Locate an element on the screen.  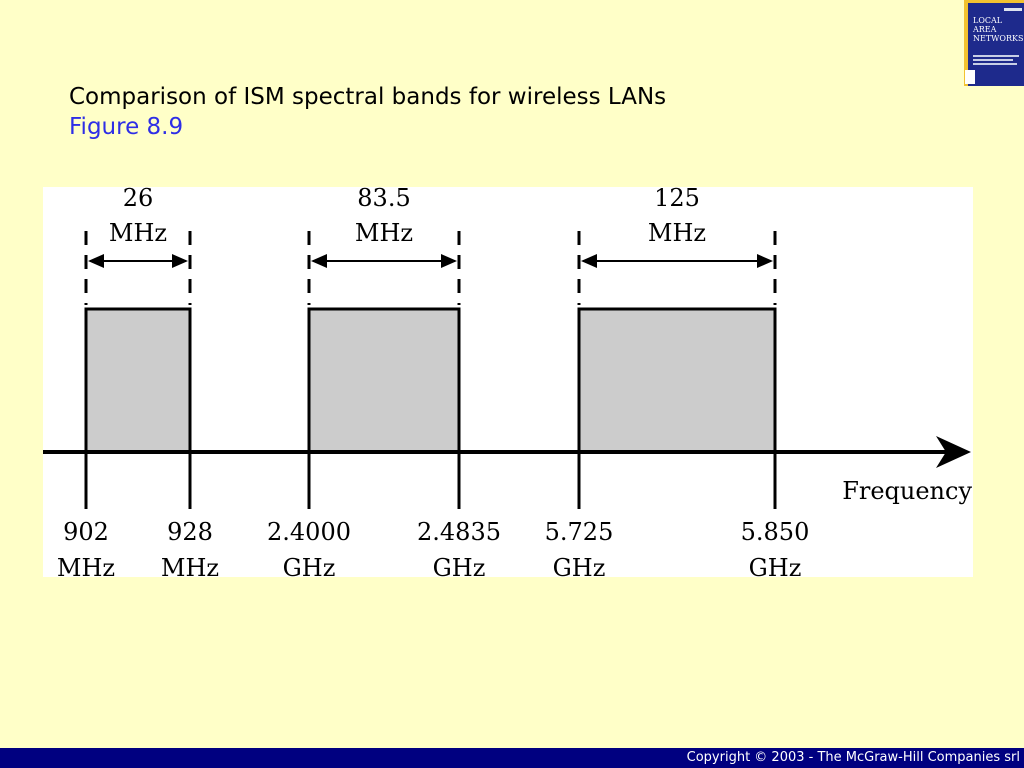
book-cover-top-stripe is located at coordinates (994, 1).